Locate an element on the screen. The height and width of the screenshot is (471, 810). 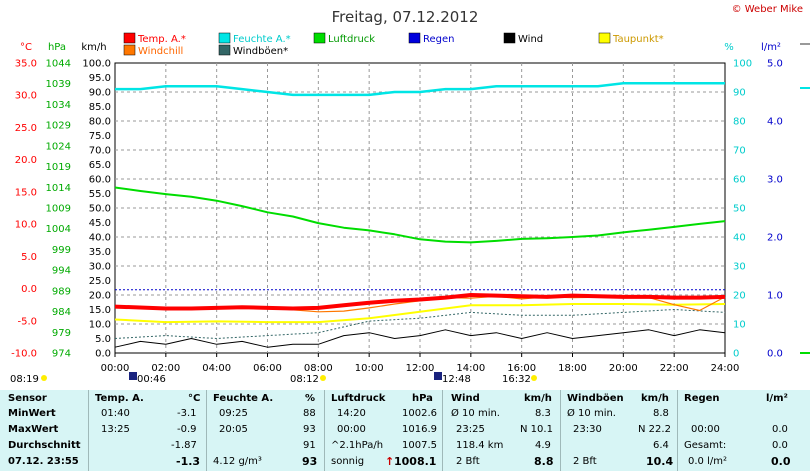
avg-wind: 4.9 is located at coordinates (543, 445).